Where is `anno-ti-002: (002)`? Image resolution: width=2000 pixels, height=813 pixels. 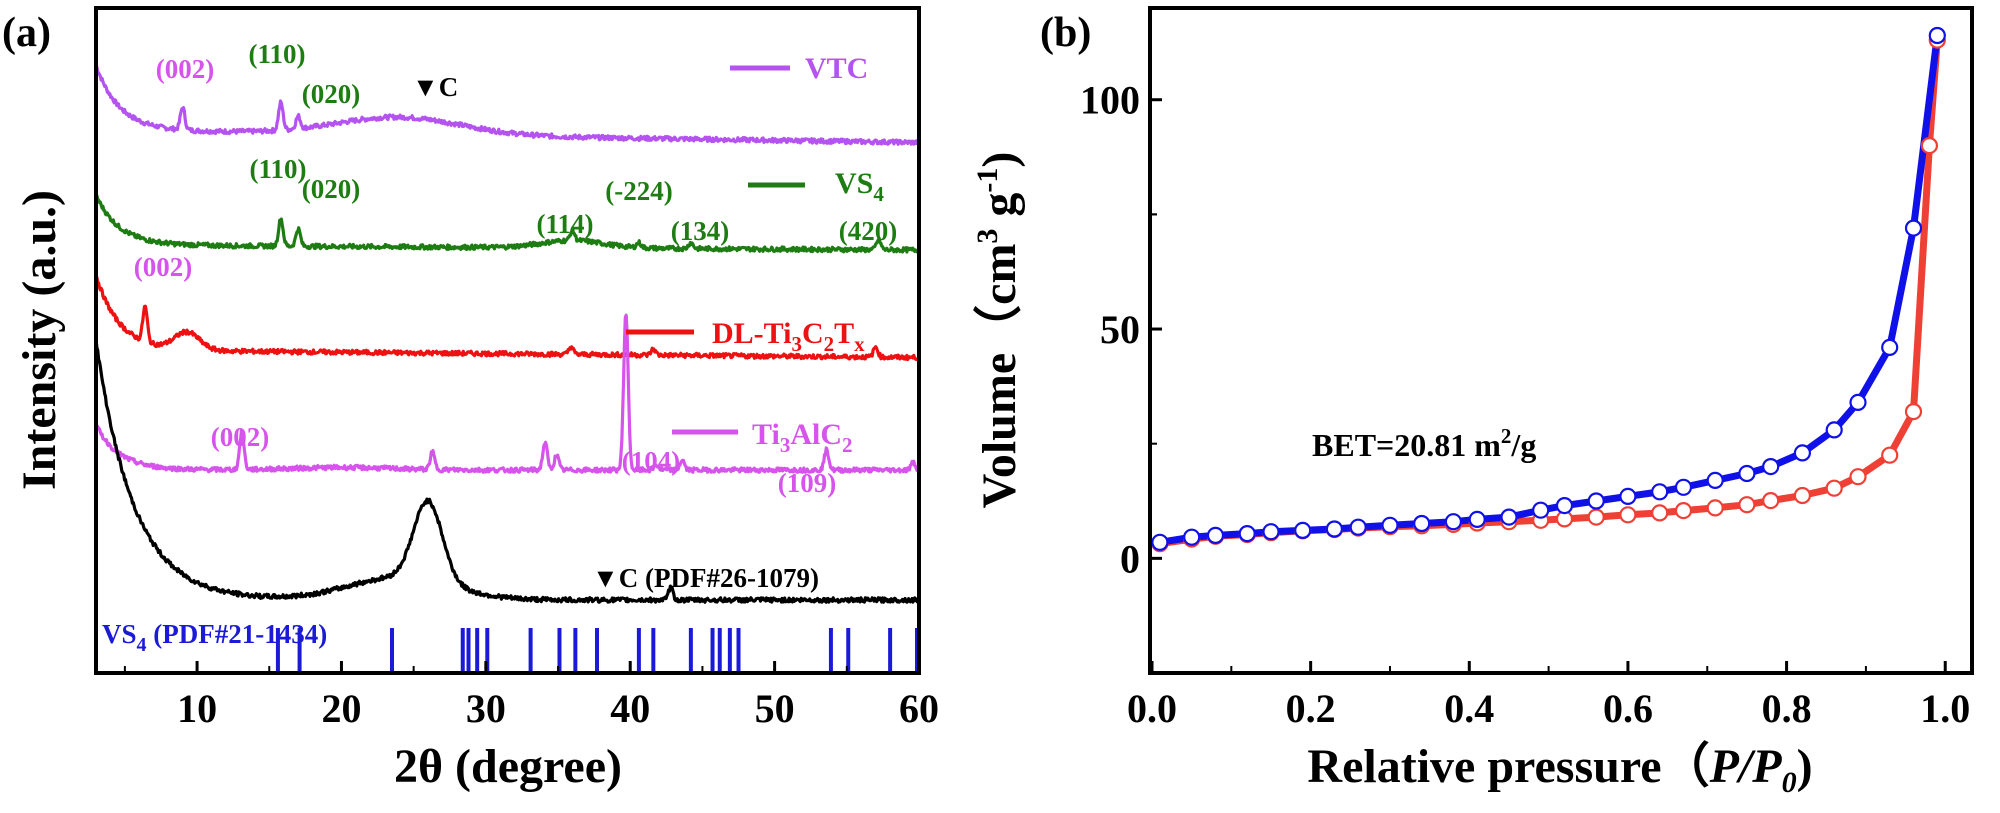 anno-ti-002: (002) is located at coordinates (240, 437).